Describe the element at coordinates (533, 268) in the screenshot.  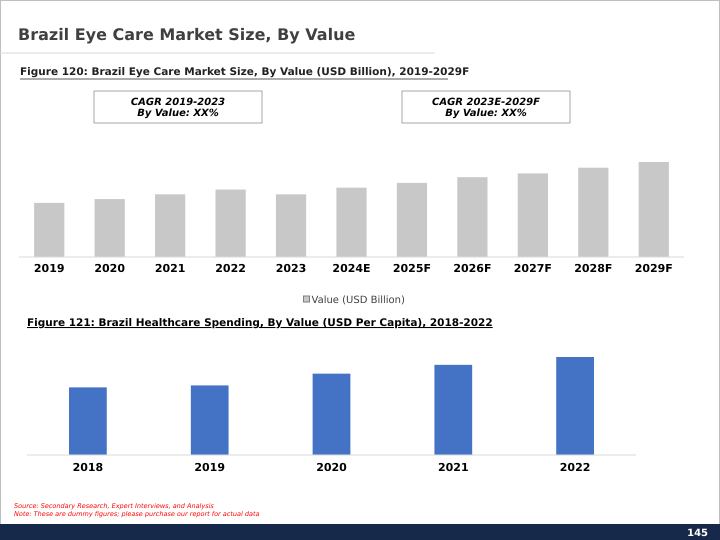
I see `x-tick-label: 2027F` at that location.